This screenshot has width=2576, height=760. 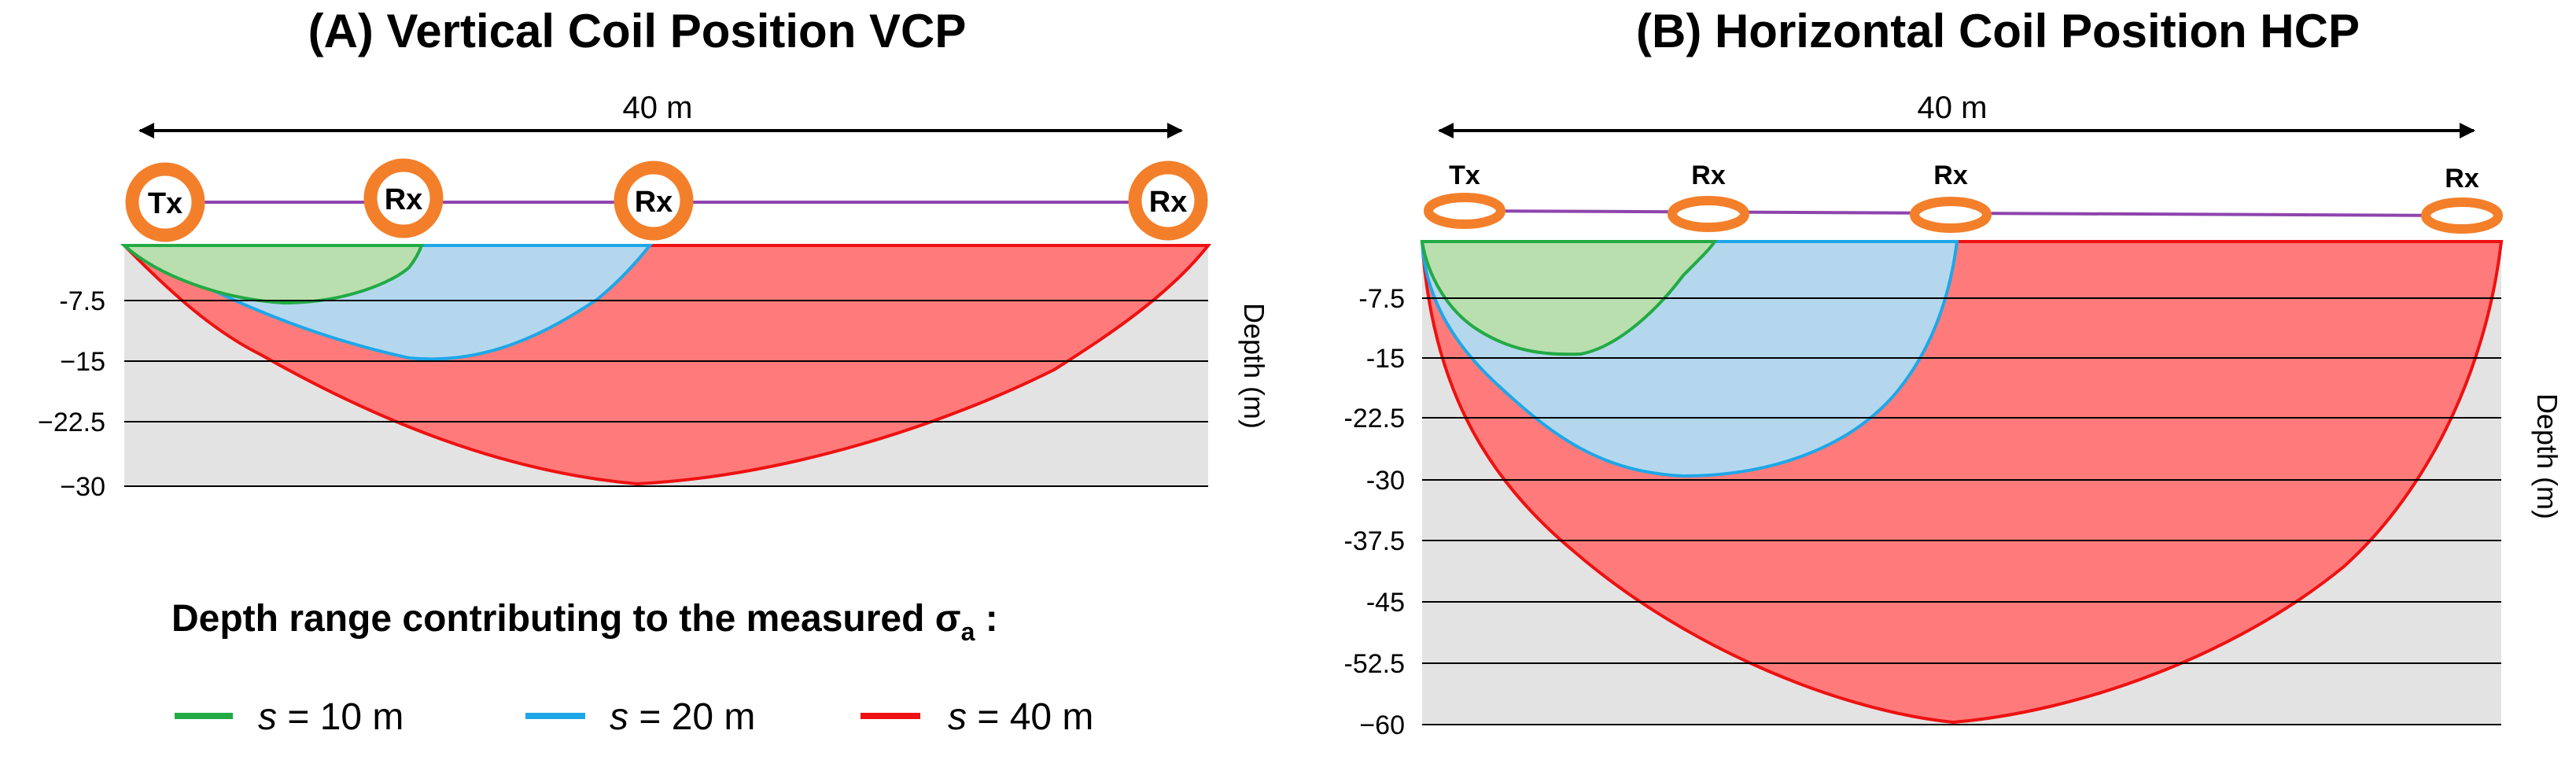 I want to click on hcp-tick-label: -37.5, so click(x=1375, y=541).